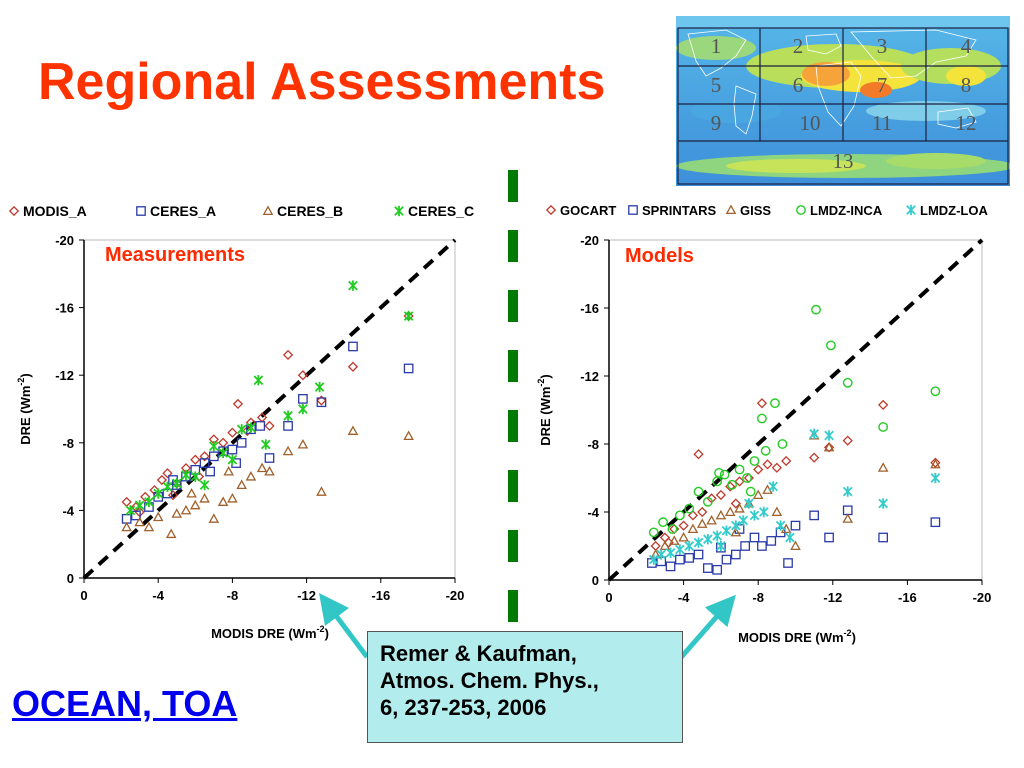 This screenshot has height=768, width=1024. I want to click on map-region-label: 13, so click(843, 161).